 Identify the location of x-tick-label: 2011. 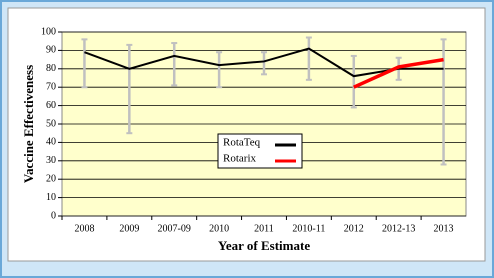
(264, 228).